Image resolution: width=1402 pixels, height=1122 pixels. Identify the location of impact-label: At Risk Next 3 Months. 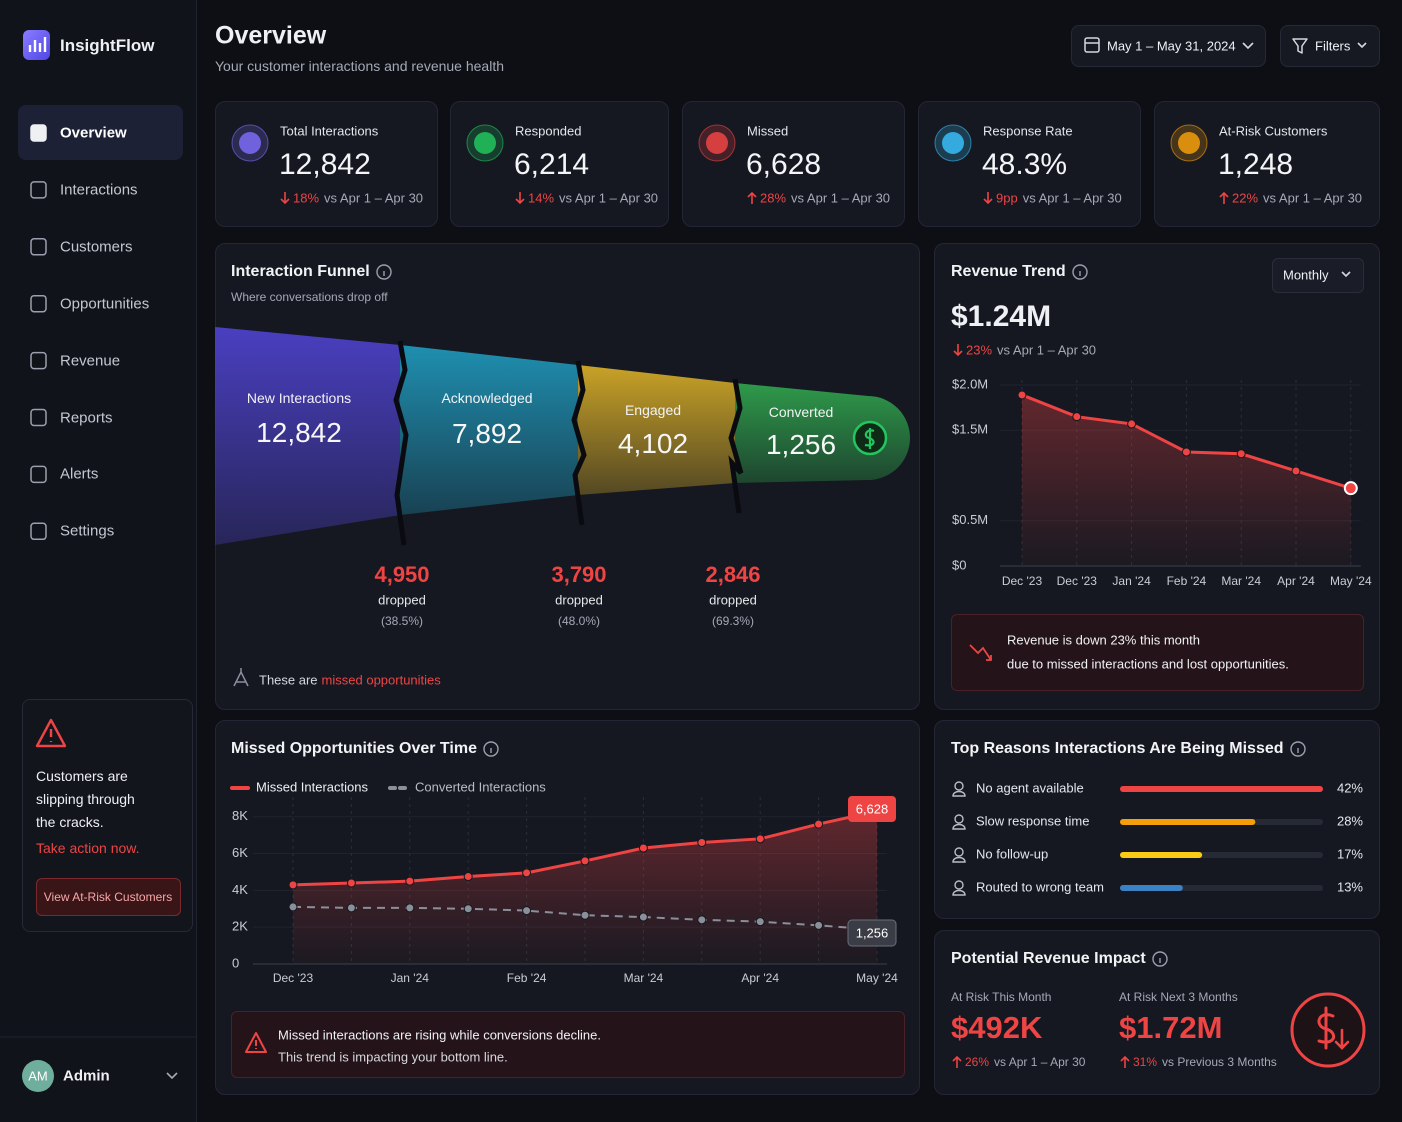
(1178, 997).